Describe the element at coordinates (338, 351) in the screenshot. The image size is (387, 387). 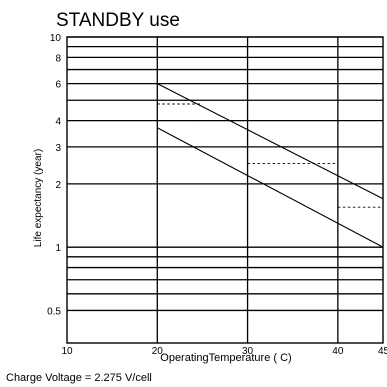
I see `x-tick-label: 40` at that location.